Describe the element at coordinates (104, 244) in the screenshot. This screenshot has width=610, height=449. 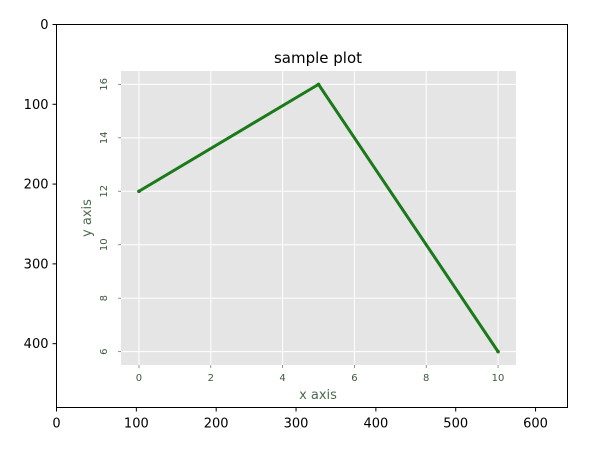
I see `y-tick-label: 10` at that location.